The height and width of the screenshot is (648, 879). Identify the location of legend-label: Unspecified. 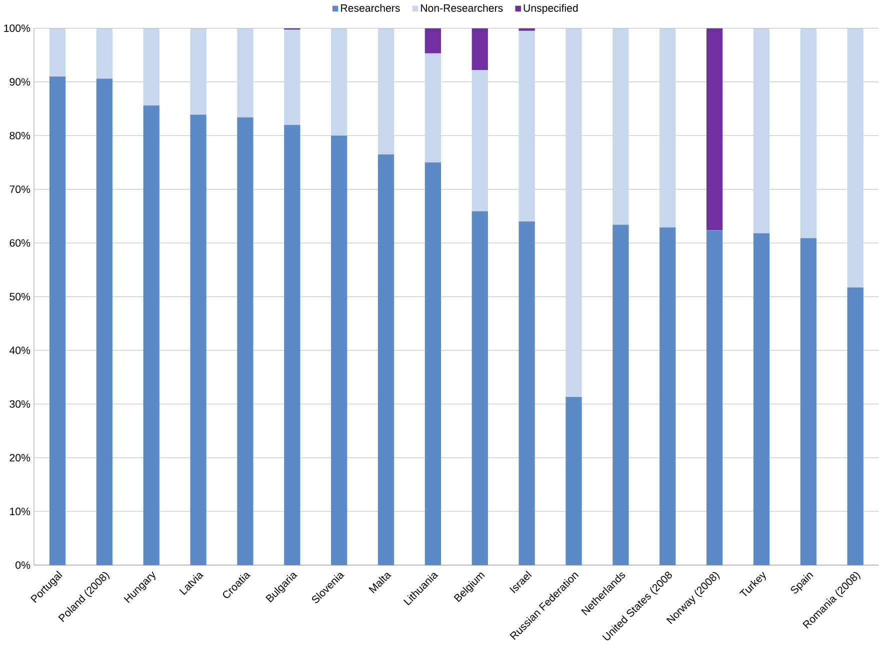
(551, 9).